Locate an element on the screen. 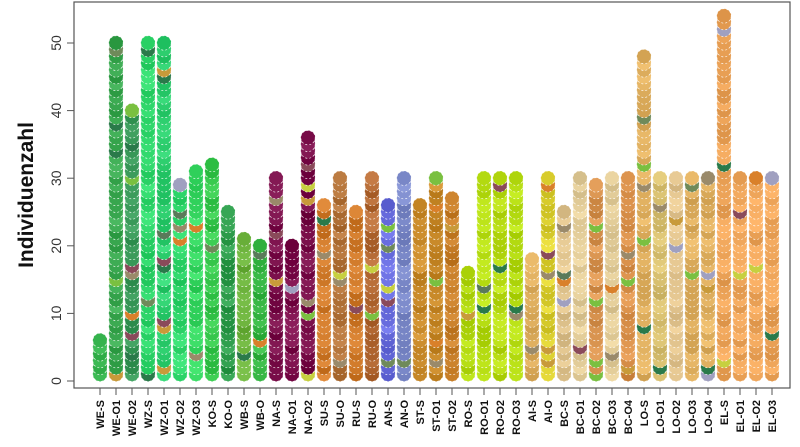  dot-column-RO-O3 is located at coordinates (516, 276).